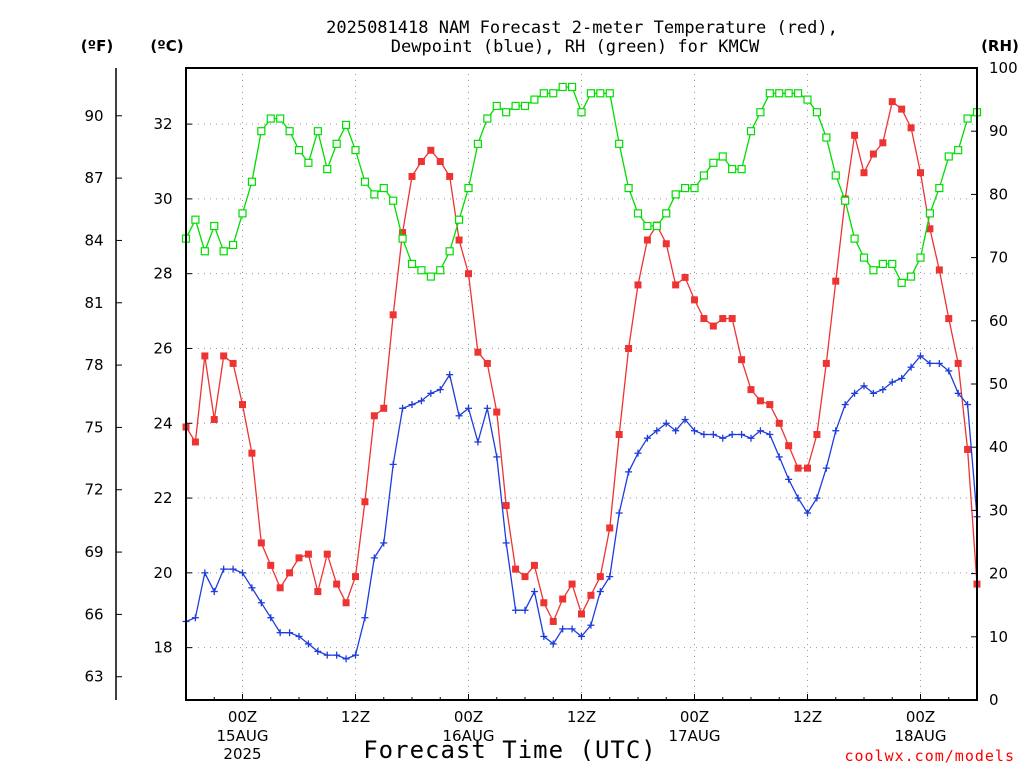 The width and height of the screenshot is (1024, 768). Describe the element at coordinates (162, 199) in the screenshot. I see `celsius-tick-label: 30` at that location.